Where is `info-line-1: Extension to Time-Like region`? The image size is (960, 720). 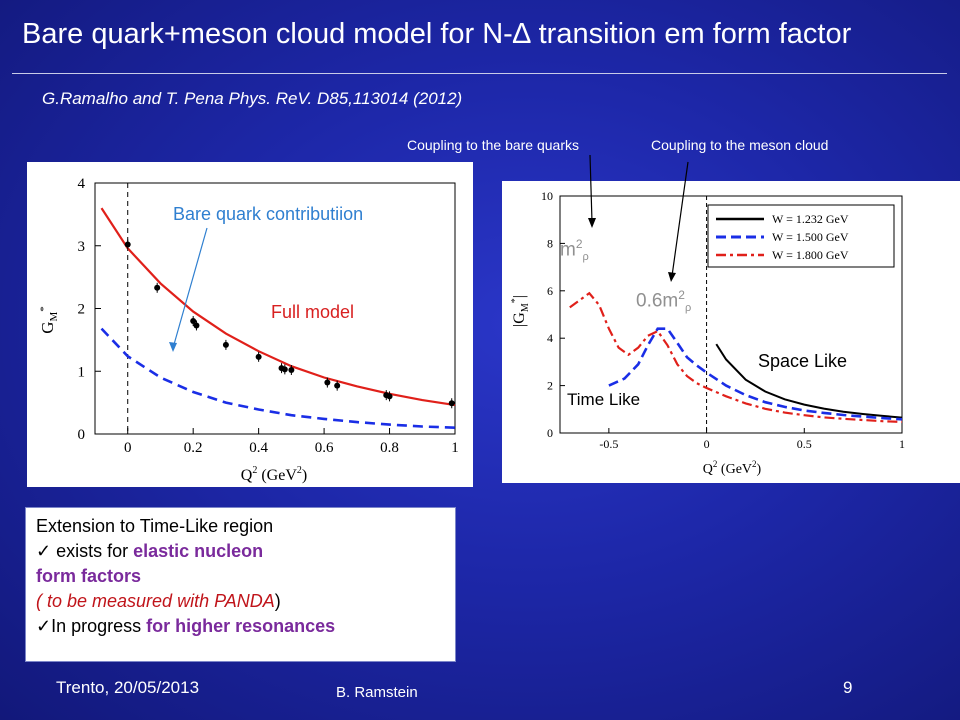
info-line-1: Extension to Time-Like region is located at coordinates (155, 526).